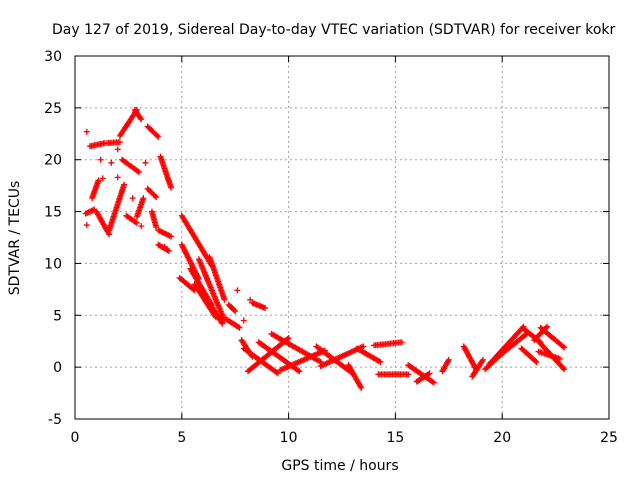 Image resolution: width=640 pixels, height=480 pixels. Describe the element at coordinates (53, 109) in the screenshot. I see `y-tick-label: 25` at that location.